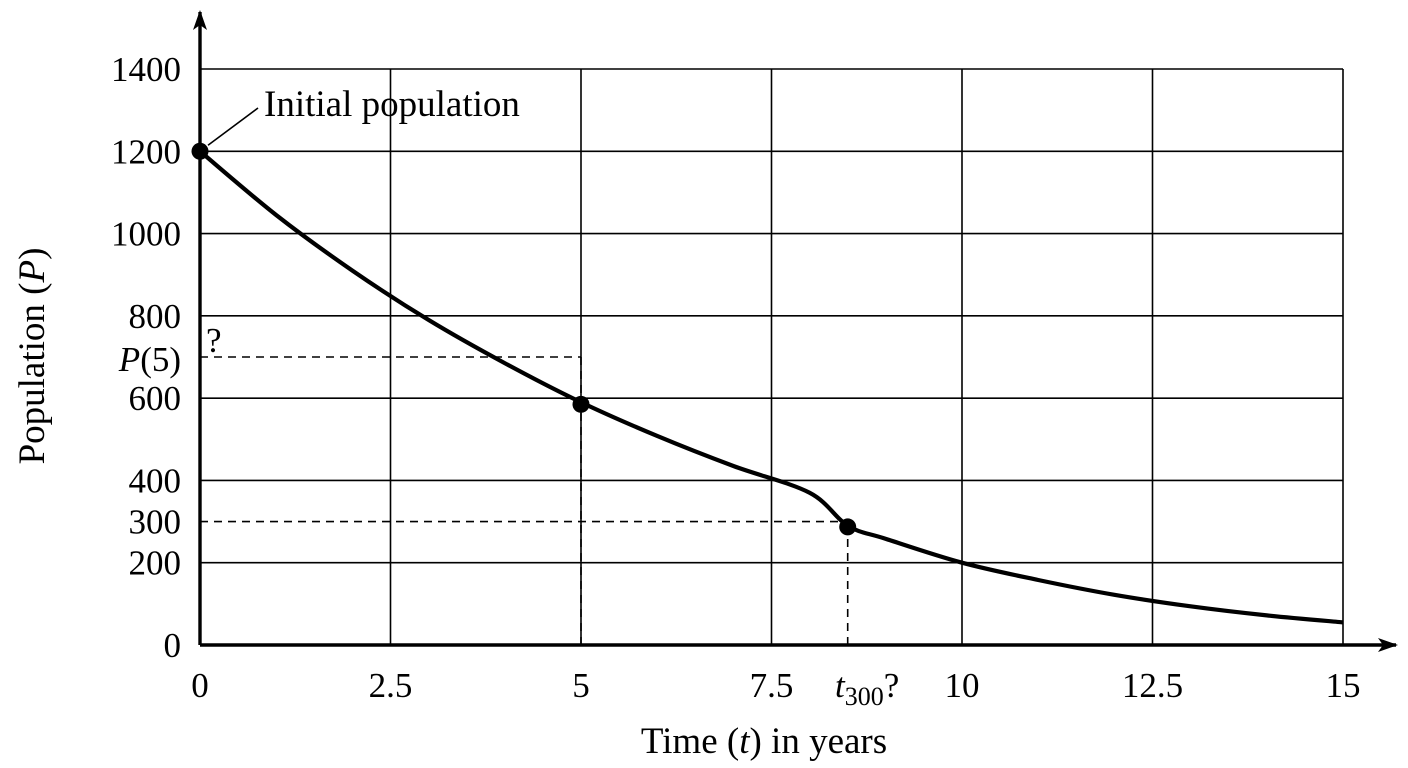 This screenshot has width=1408, height=768. Describe the element at coordinates (581, 685) in the screenshot. I see `x-tick-label-2: 5` at that location.